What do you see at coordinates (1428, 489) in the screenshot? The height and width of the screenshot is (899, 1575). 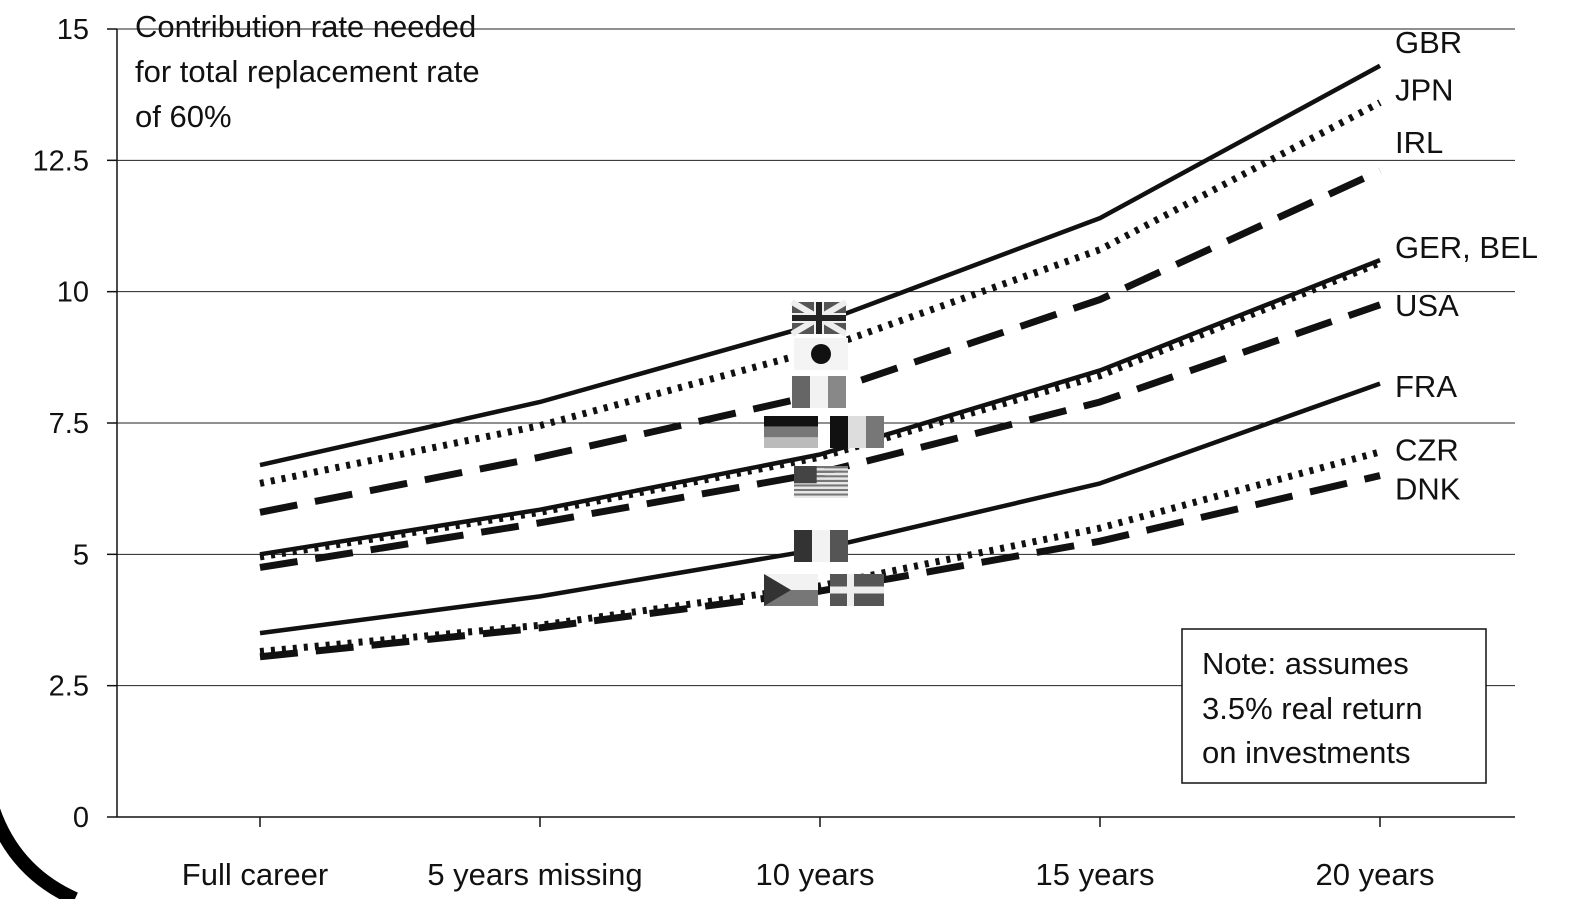 I see `series-label-7: DNK` at bounding box center [1428, 489].